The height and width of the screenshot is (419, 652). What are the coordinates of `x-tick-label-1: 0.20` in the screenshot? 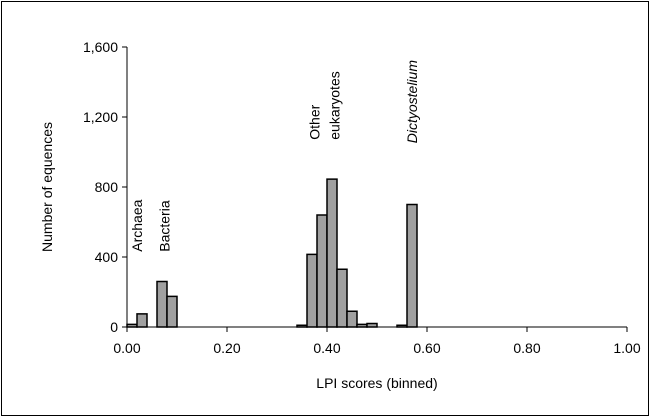 It's located at (226, 348).